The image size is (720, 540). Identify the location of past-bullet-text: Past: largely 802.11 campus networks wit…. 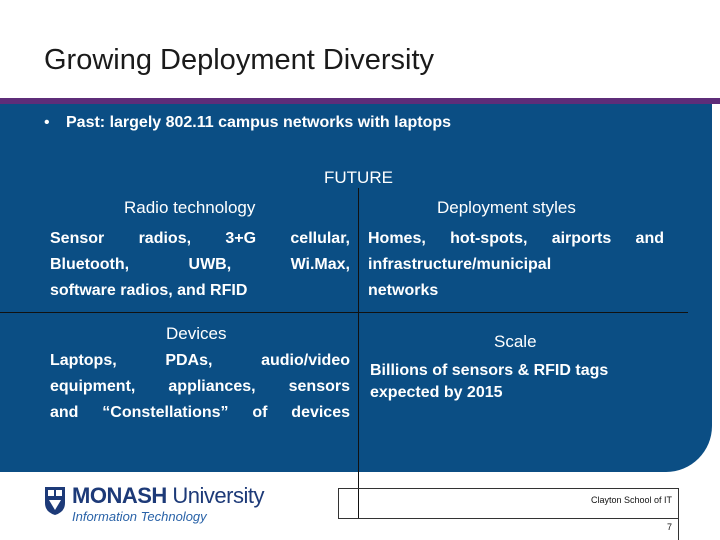
(259, 122).